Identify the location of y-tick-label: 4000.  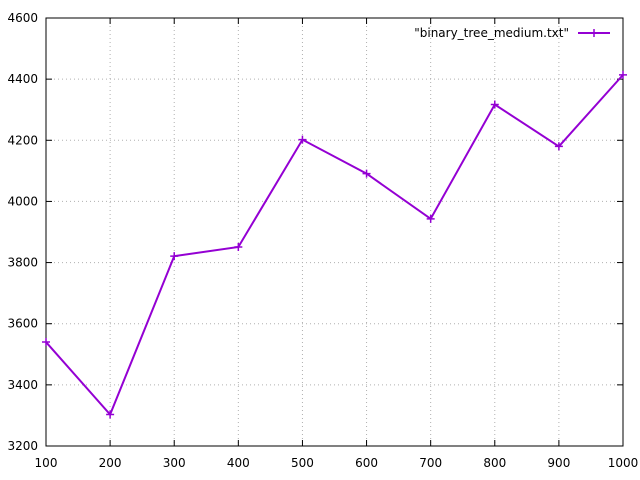
(22, 201).